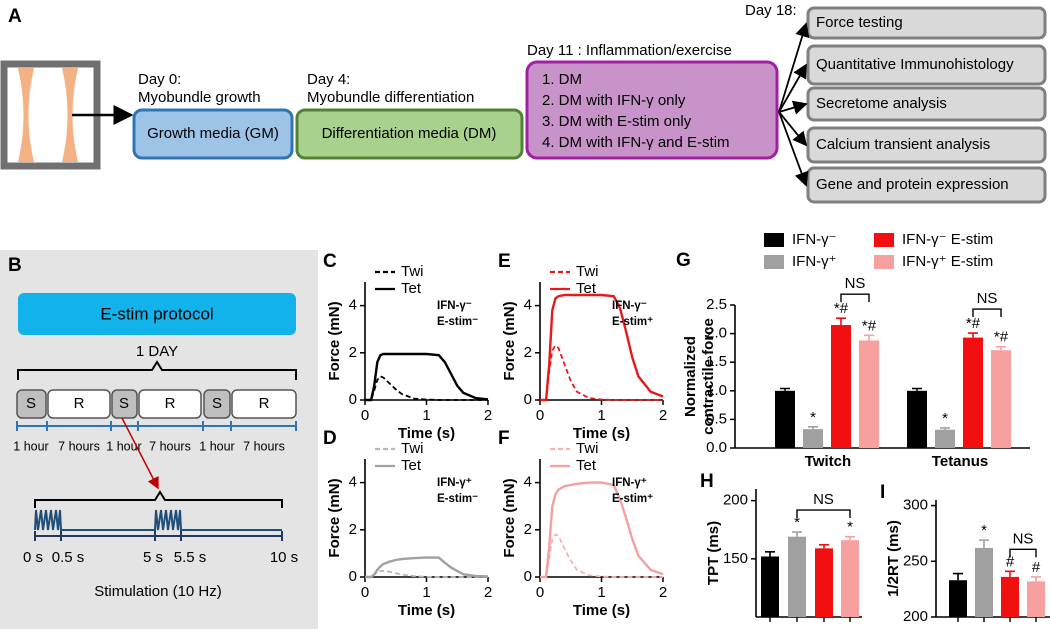 The width and height of the screenshot is (1050, 629). What do you see at coordinates (586, 465) in the screenshot?
I see `legend-label: Tet` at bounding box center [586, 465].